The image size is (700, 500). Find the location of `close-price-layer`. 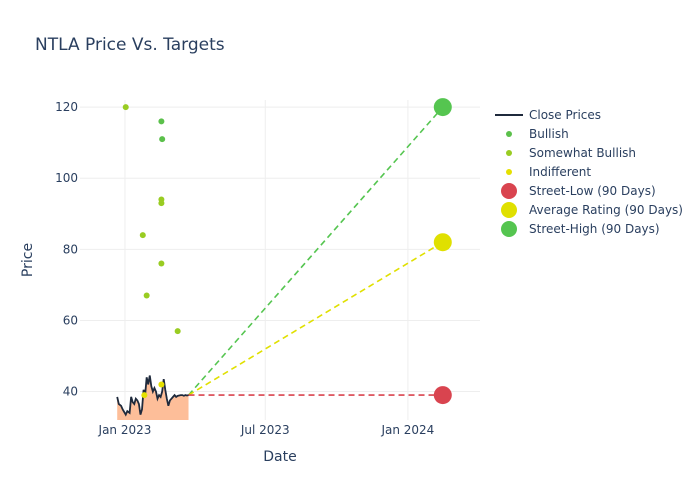

close-price-layer is located at coordinates (152, 396).